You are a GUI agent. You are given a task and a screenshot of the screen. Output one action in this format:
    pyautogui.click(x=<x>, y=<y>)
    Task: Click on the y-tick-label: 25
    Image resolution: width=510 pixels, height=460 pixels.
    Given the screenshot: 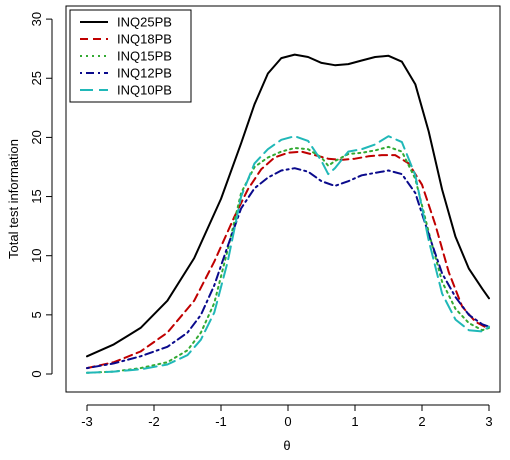 What is the action you would take?
    pyautogui.click(x=36, y=78)
    